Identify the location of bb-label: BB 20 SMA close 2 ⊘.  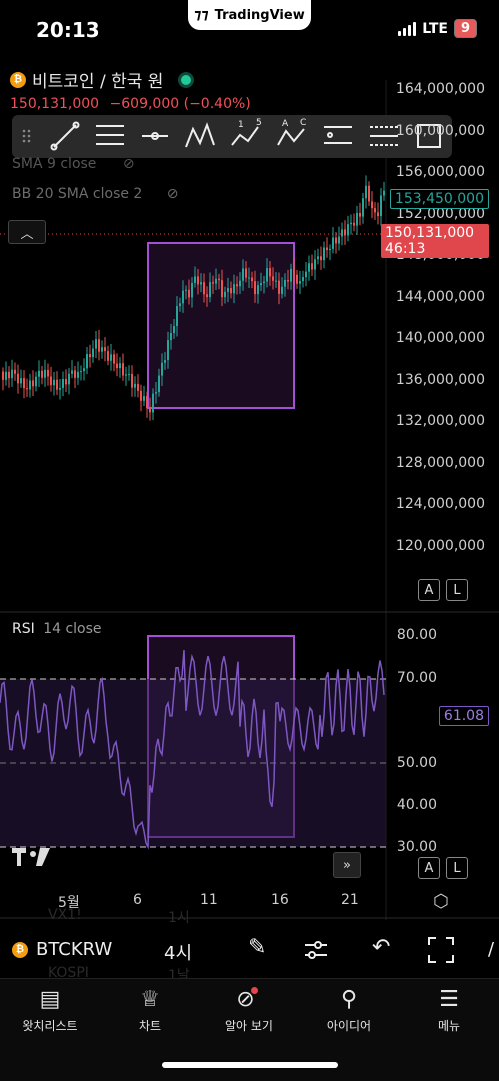
(95, 194).